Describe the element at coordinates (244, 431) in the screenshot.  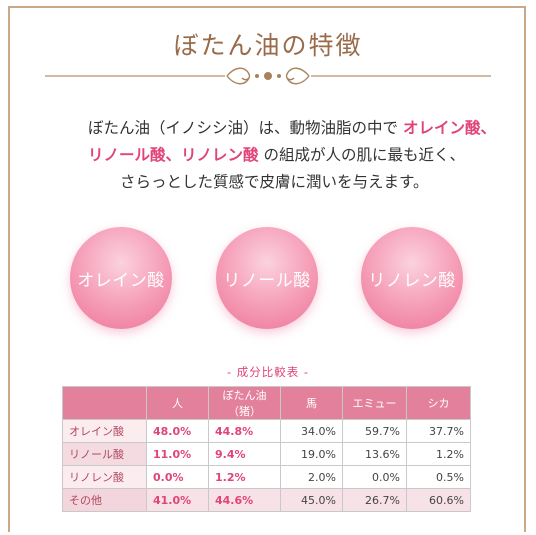
I see `table-cell: 44.8%` at that location.